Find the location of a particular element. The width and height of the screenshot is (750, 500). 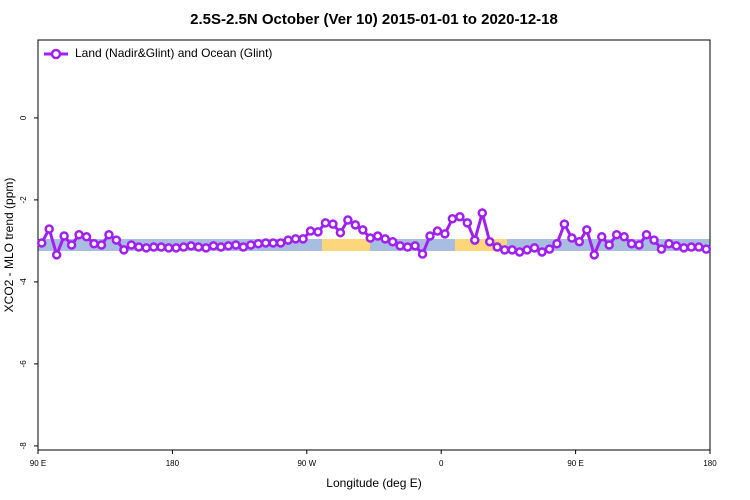

y-tick-label: -6 is located at coordinates (23, 364).